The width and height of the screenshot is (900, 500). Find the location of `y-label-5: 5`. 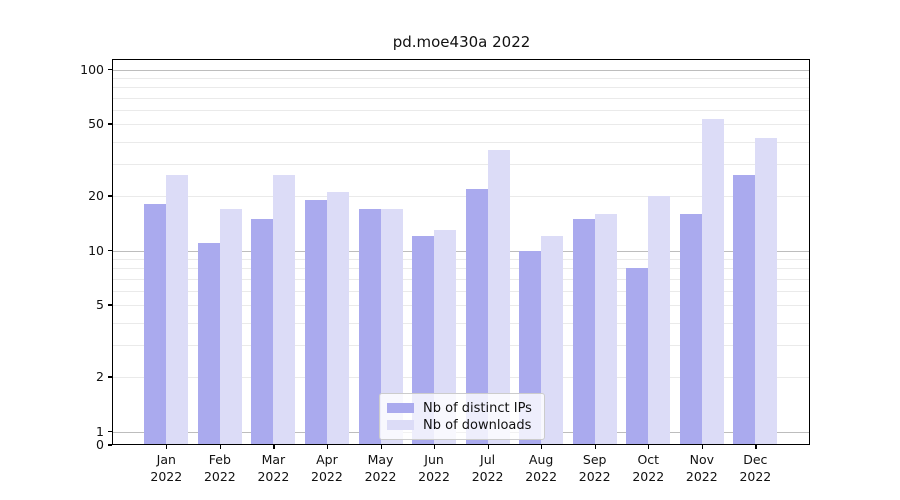

y-label-5: 5 is located at coordinates (100, 304).